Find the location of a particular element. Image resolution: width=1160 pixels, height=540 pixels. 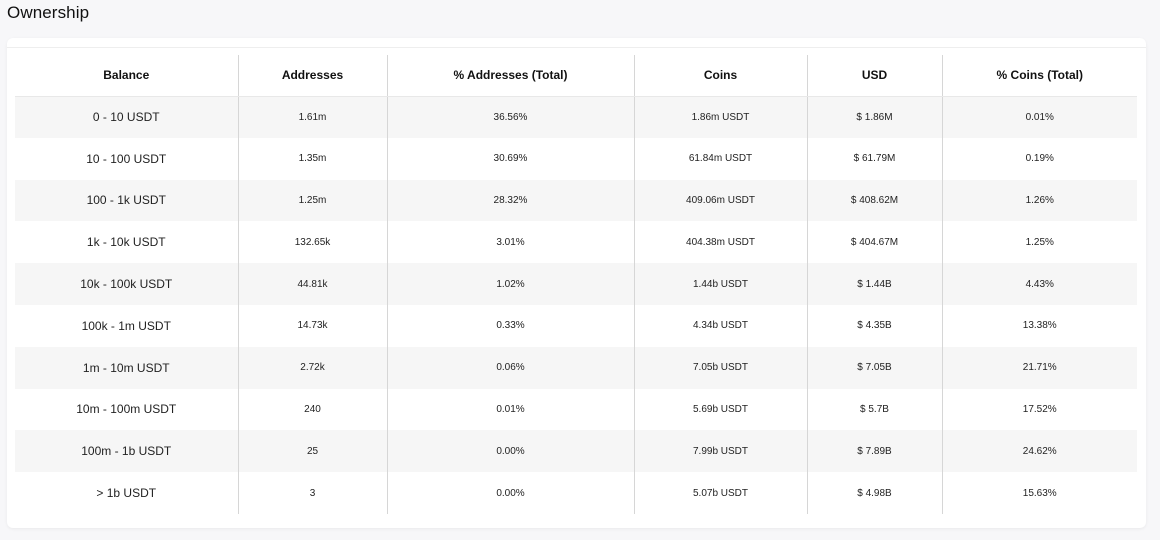

usd-cell: $ 1.44B is located at coordinates (874, 284).